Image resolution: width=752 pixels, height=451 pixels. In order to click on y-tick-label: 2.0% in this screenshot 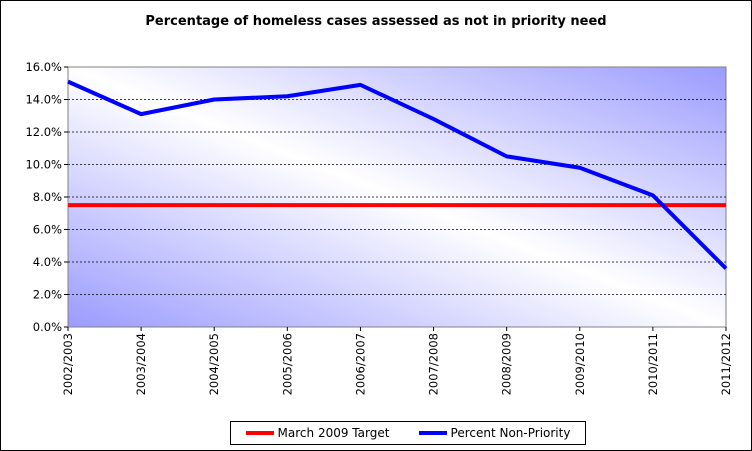, I will do `click(47, 295)`.